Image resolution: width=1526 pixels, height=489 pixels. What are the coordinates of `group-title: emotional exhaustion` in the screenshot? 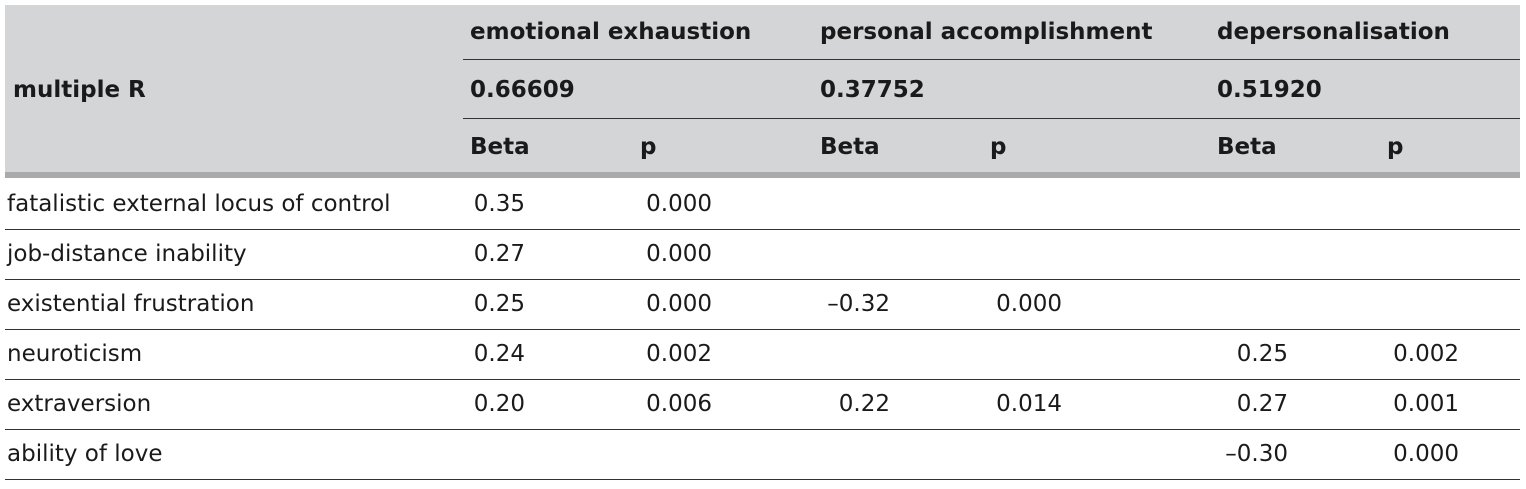 It's located at (611, 32).